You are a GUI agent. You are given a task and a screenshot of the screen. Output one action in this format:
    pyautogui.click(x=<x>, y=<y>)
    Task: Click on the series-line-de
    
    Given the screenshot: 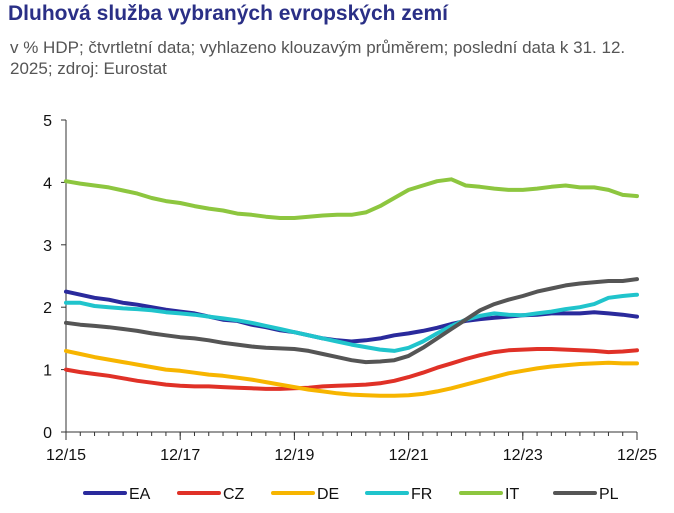 What is the action you would take?
    pyautogui.click(x=351, y=373)
    